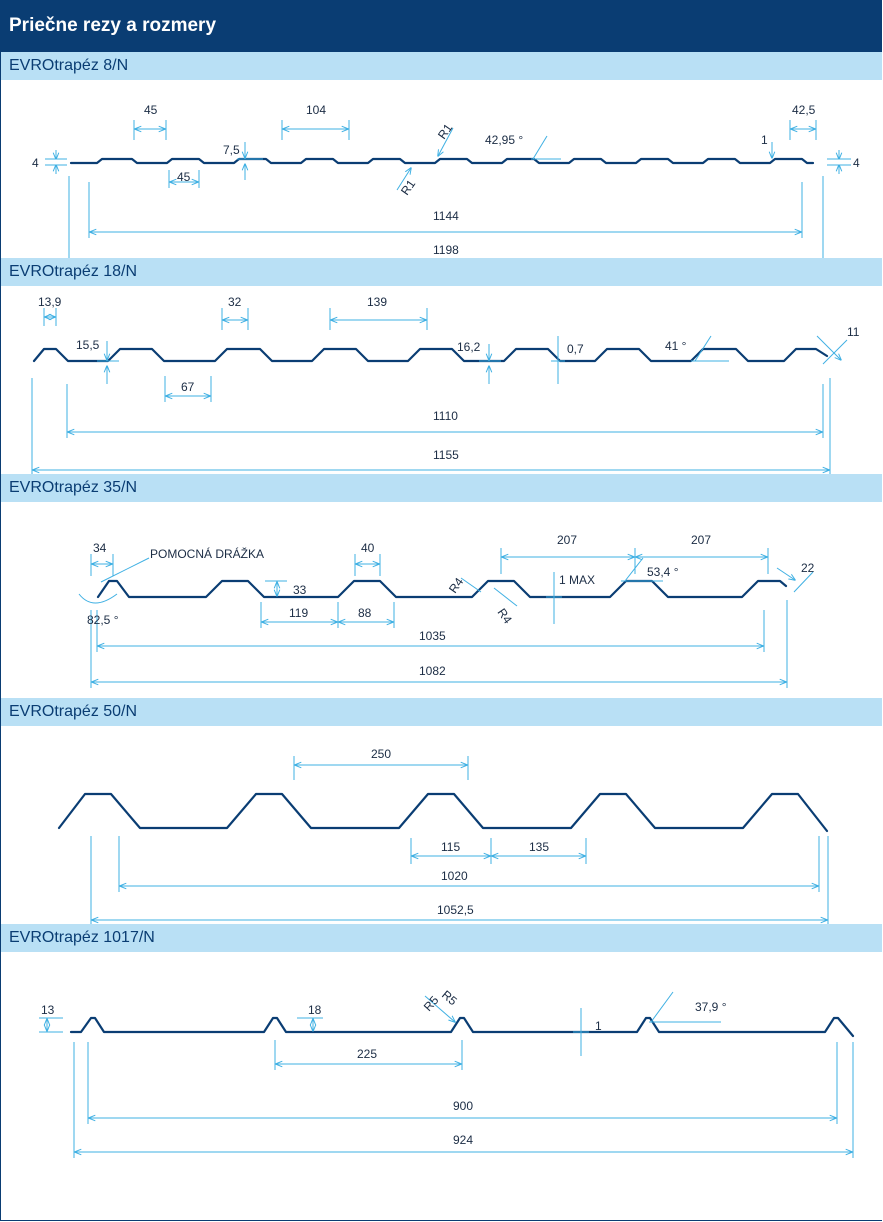 The height and width of the screenshot is (1222, 883). What do you see at coordinates (439, 391) in the screenshot?
I see `dimension-lines-18n` at bounding box center [439, 391].